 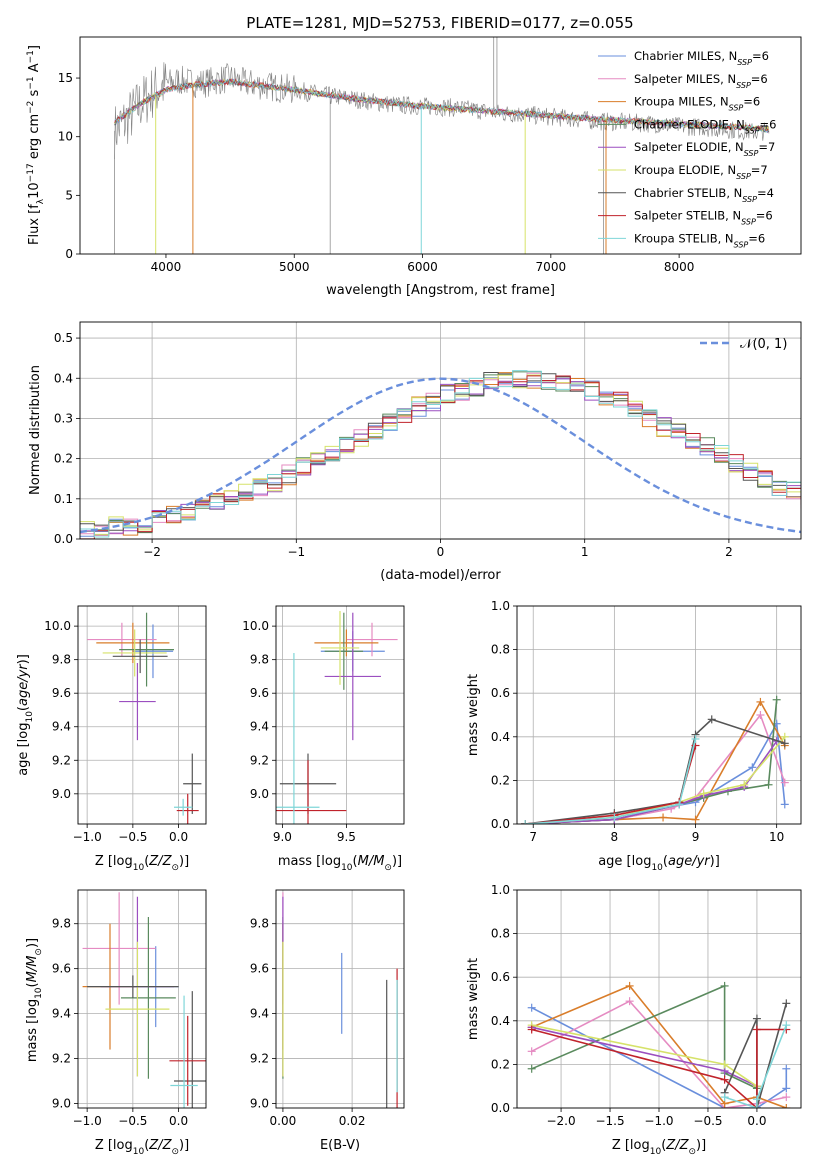 I want to click on x-axis-label: mass [log10(M/M⊙)], so click(x=340, y=863).